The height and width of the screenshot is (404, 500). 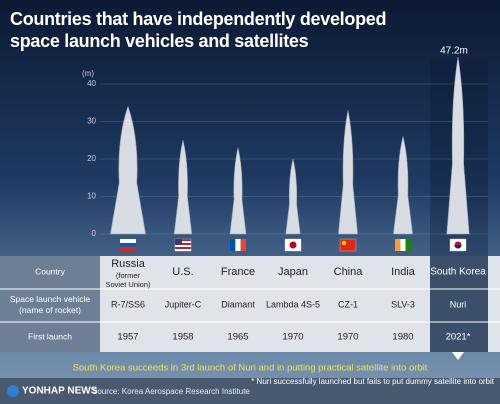 I want to click on highlight-col, so click(x=459, y=304).